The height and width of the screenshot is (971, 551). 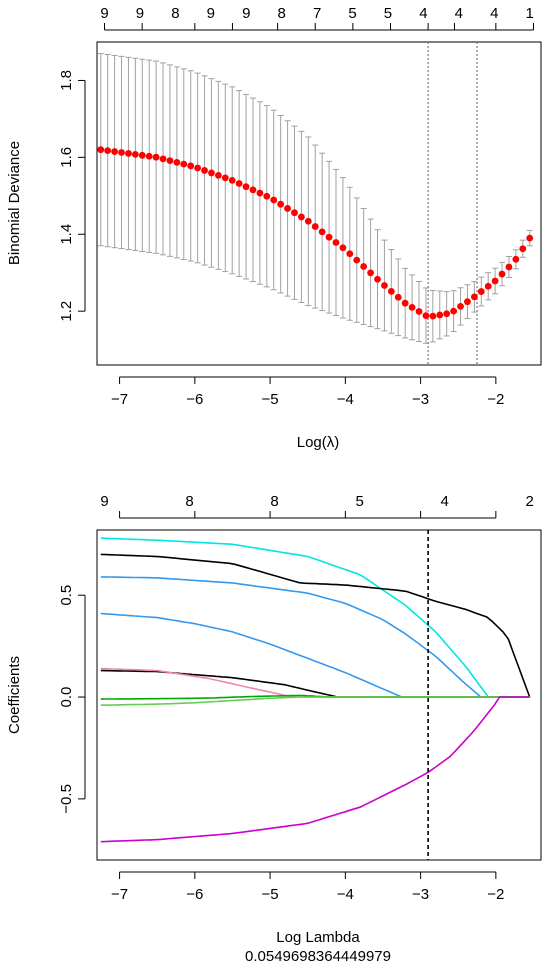 I want to click on cv-y-axis-title: Binomial Deviance, so click(x=14, y=203).